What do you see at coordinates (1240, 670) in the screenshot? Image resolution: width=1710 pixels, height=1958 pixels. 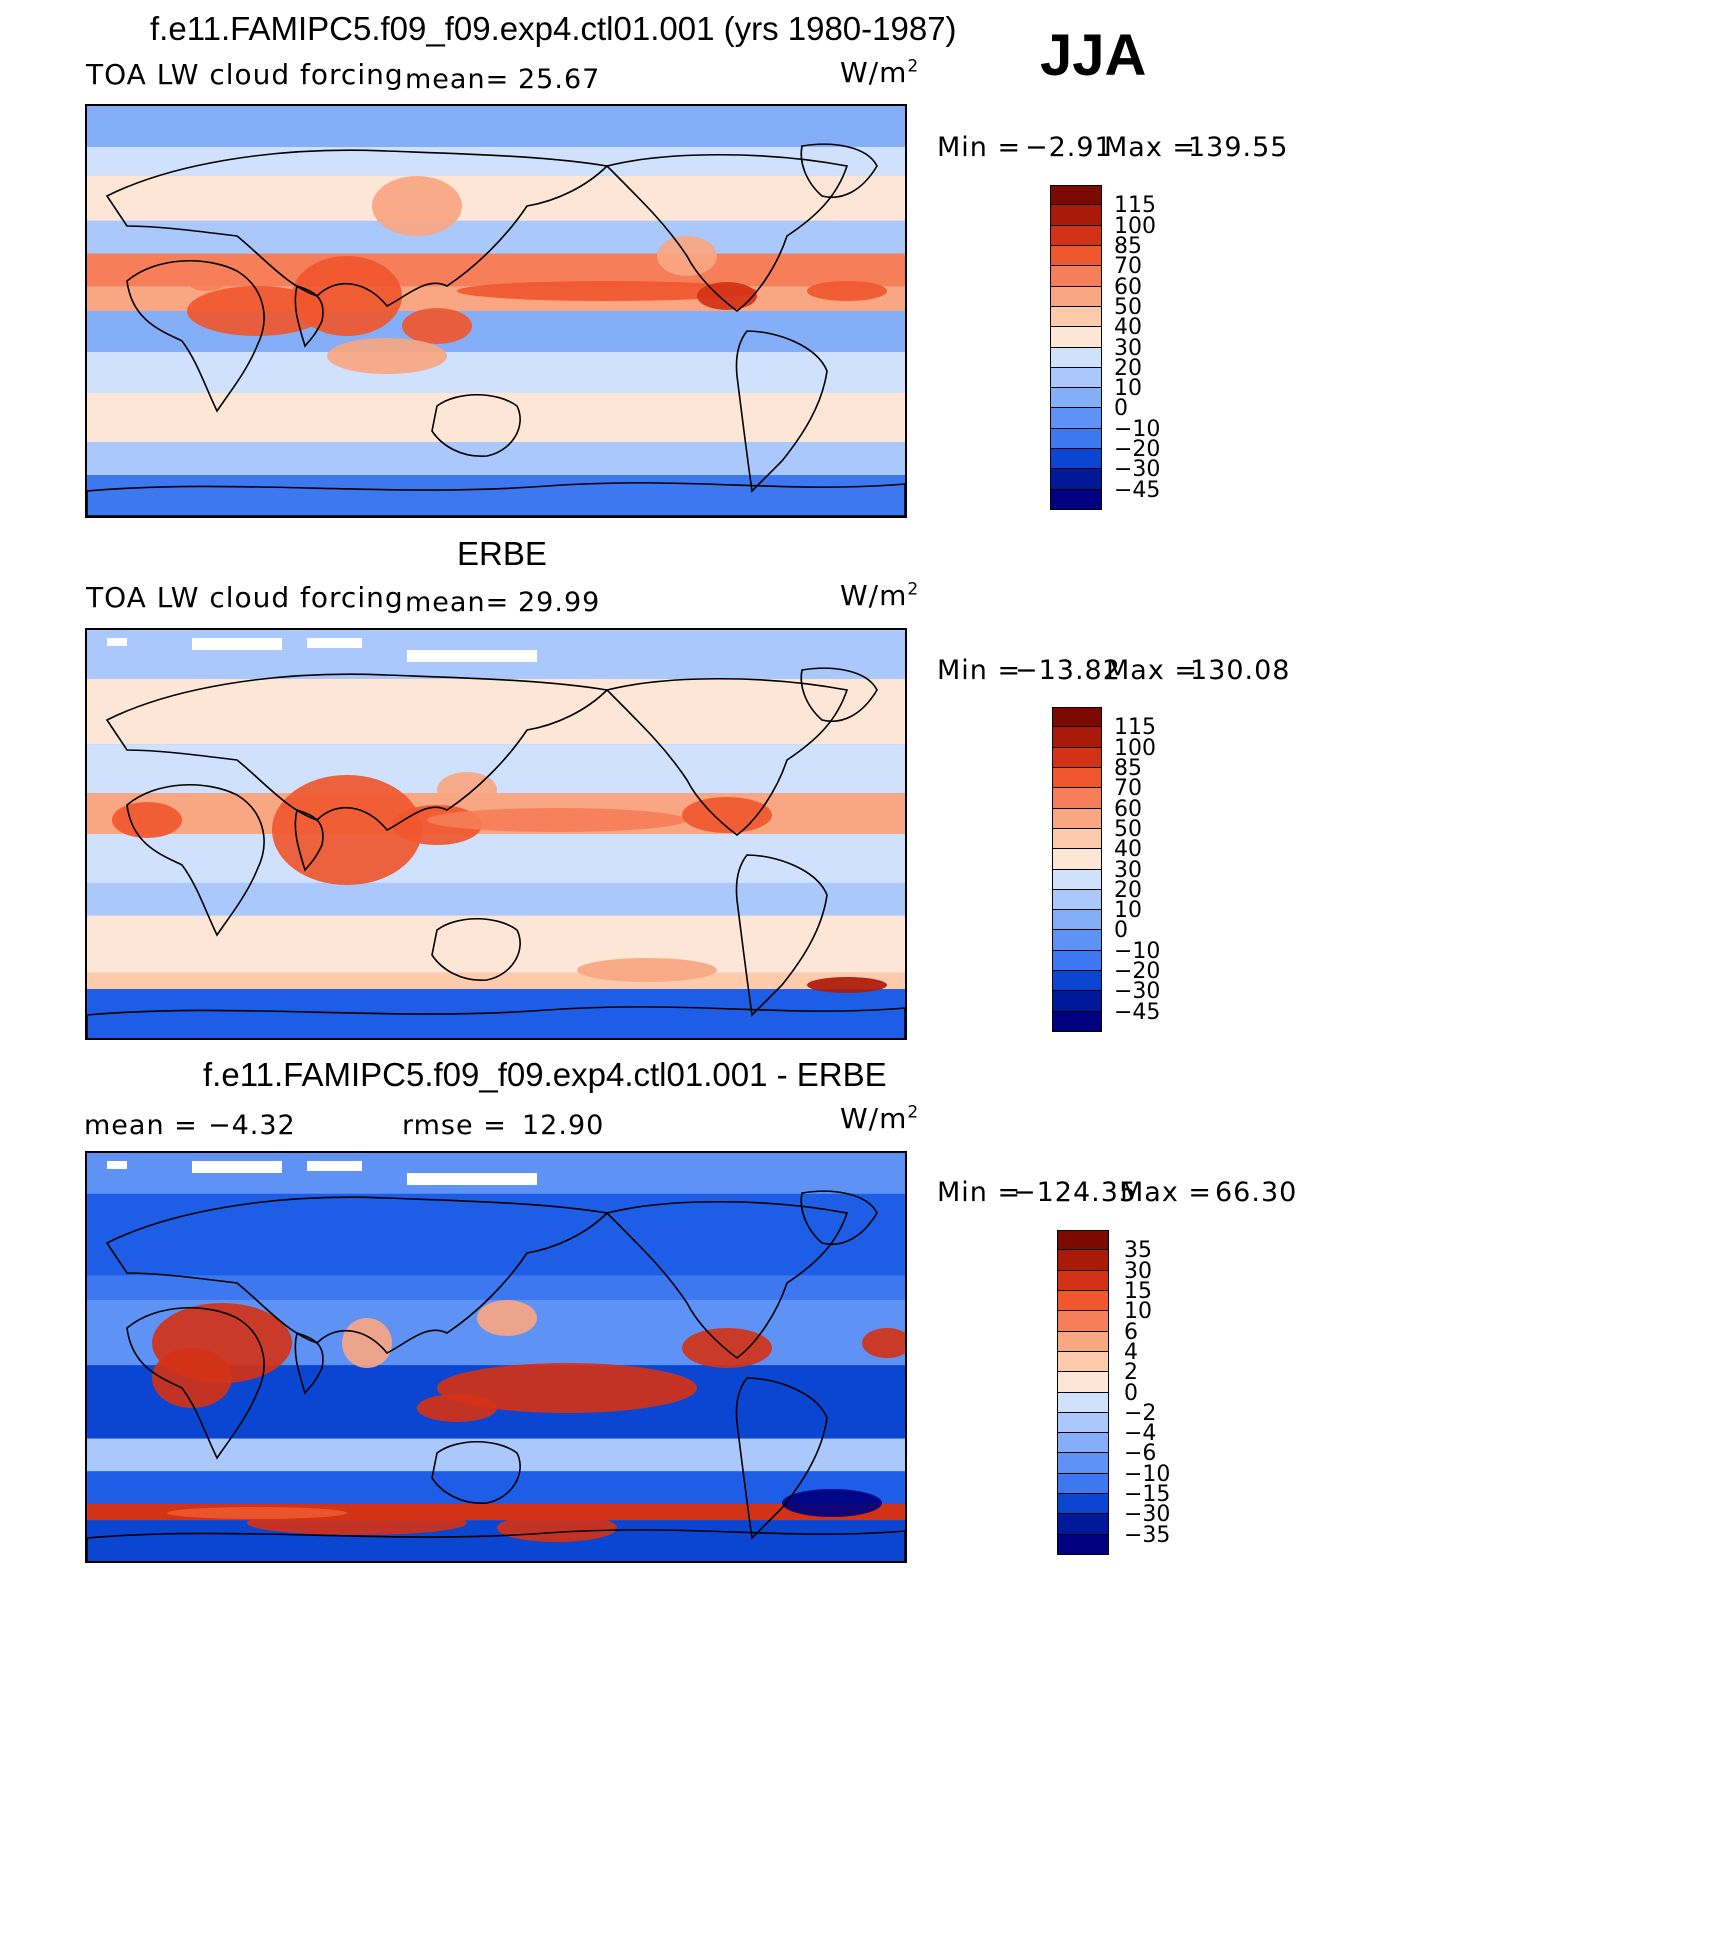 I see `panel-2-max-value: 130.08` at bounding box center [1240, 670].